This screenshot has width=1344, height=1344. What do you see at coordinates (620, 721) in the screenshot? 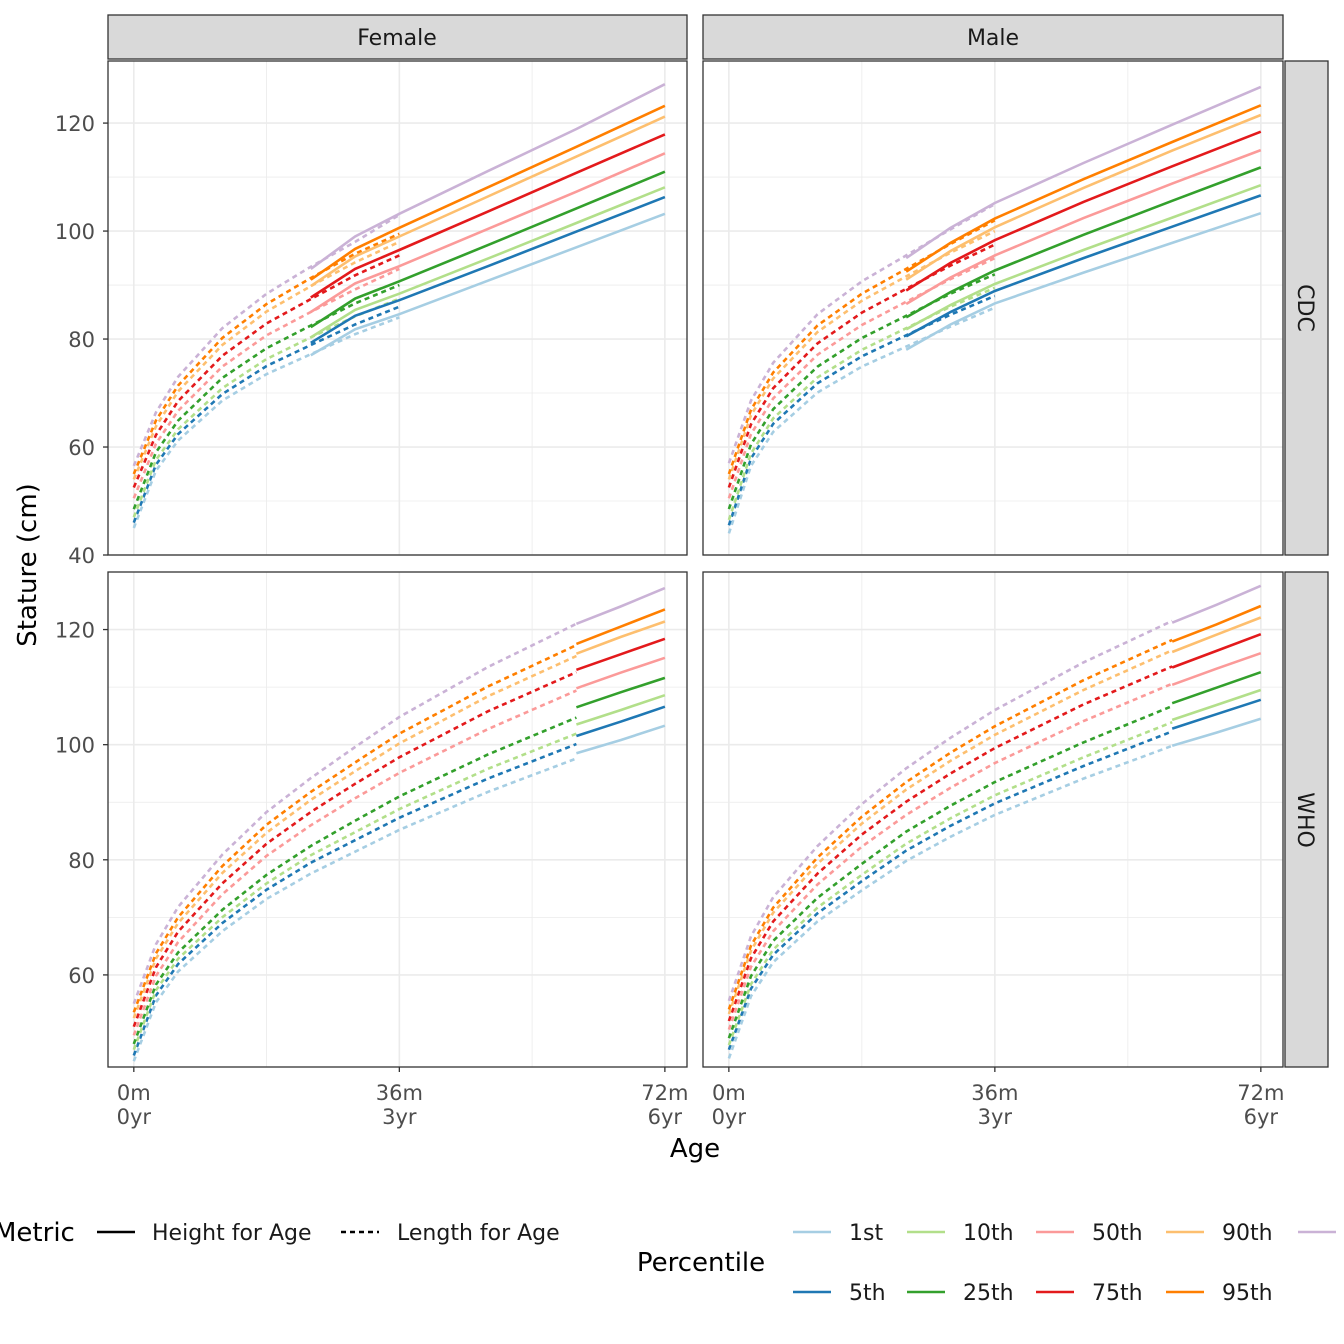
I see `height-for-age-line-female-who-p1` at bounding box center [620, 721].